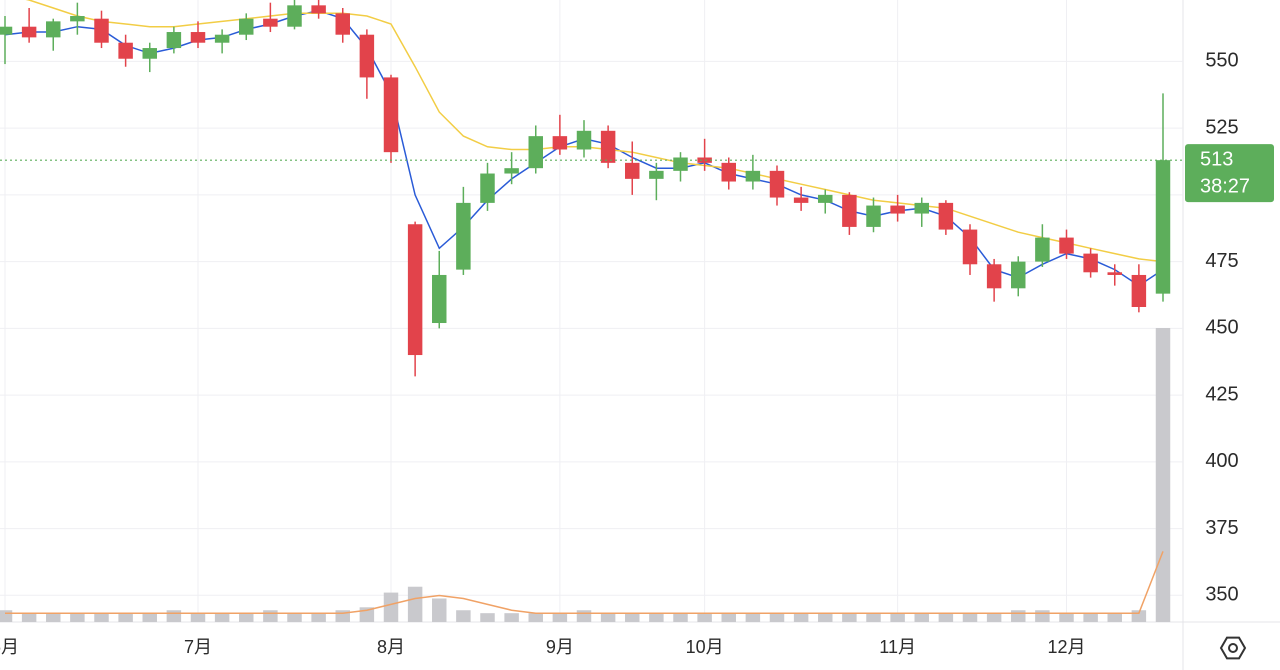 This screenshot has height=670, width=1280. What do you see at coordinates (1221, 528) in the screenshot?
I see `y-tick-label: 375` at bounding box center [1221, 528].